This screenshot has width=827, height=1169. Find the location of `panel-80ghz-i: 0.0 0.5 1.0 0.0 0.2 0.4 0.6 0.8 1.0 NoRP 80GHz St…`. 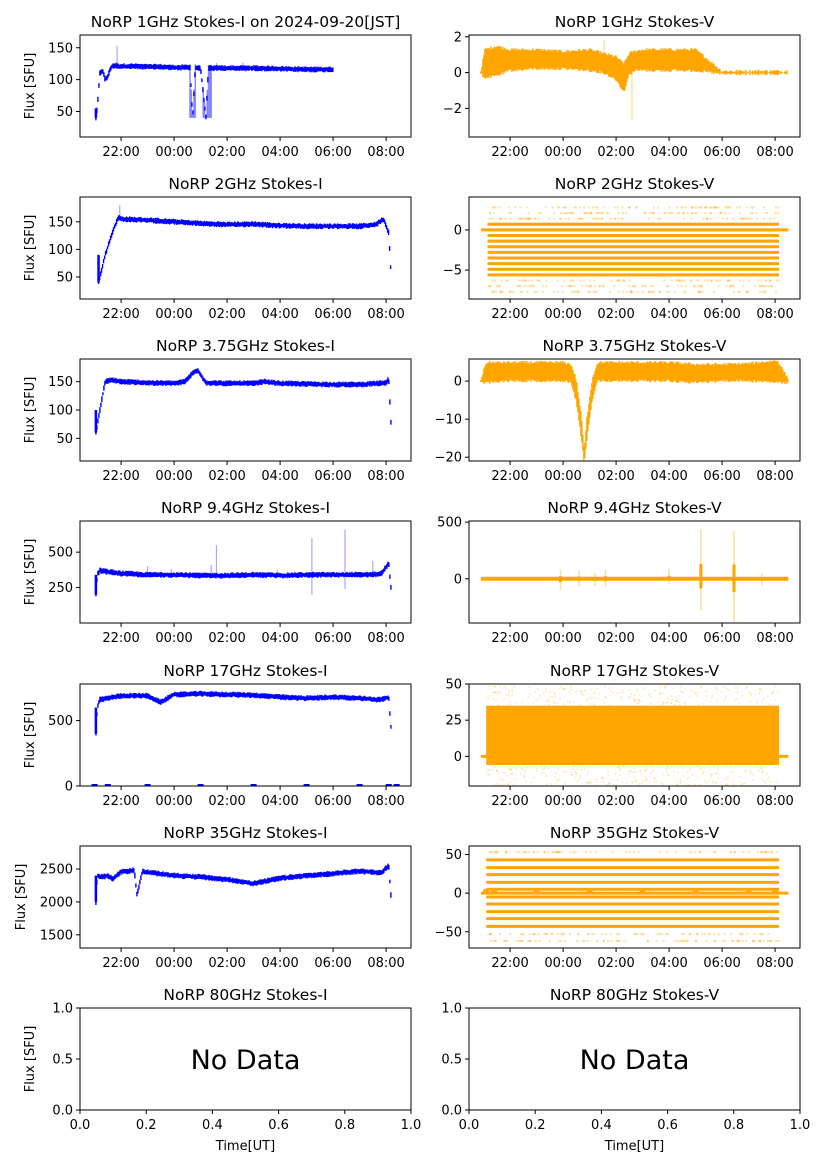

panel-80ghz-i: 0.0 0.5 1.0 0.0 0.2 0.4 0.6 0.8 1.0 NoRP 80GHz St… is located at coordinates (222, 1070).